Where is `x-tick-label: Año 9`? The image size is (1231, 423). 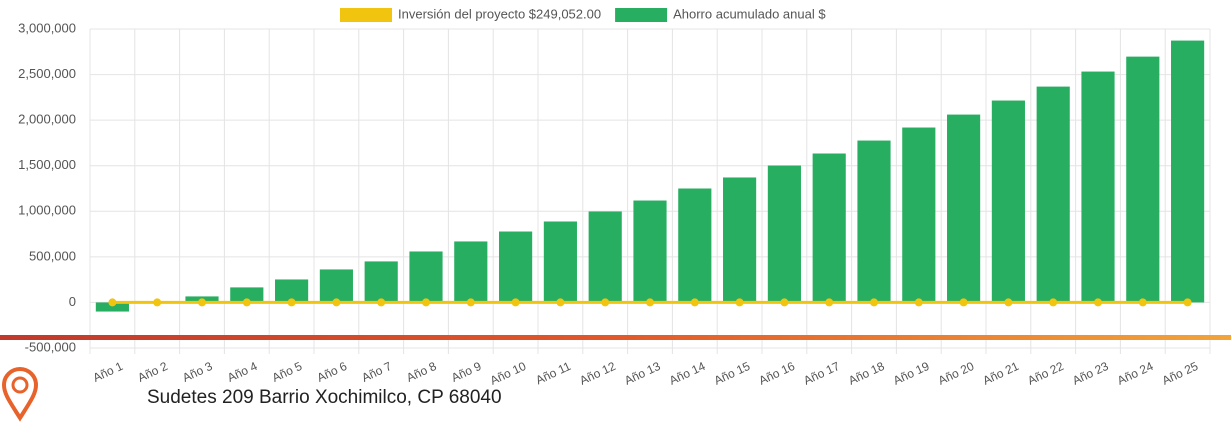 x-tick-label: Año 9 is located at coordinates (466, 372).